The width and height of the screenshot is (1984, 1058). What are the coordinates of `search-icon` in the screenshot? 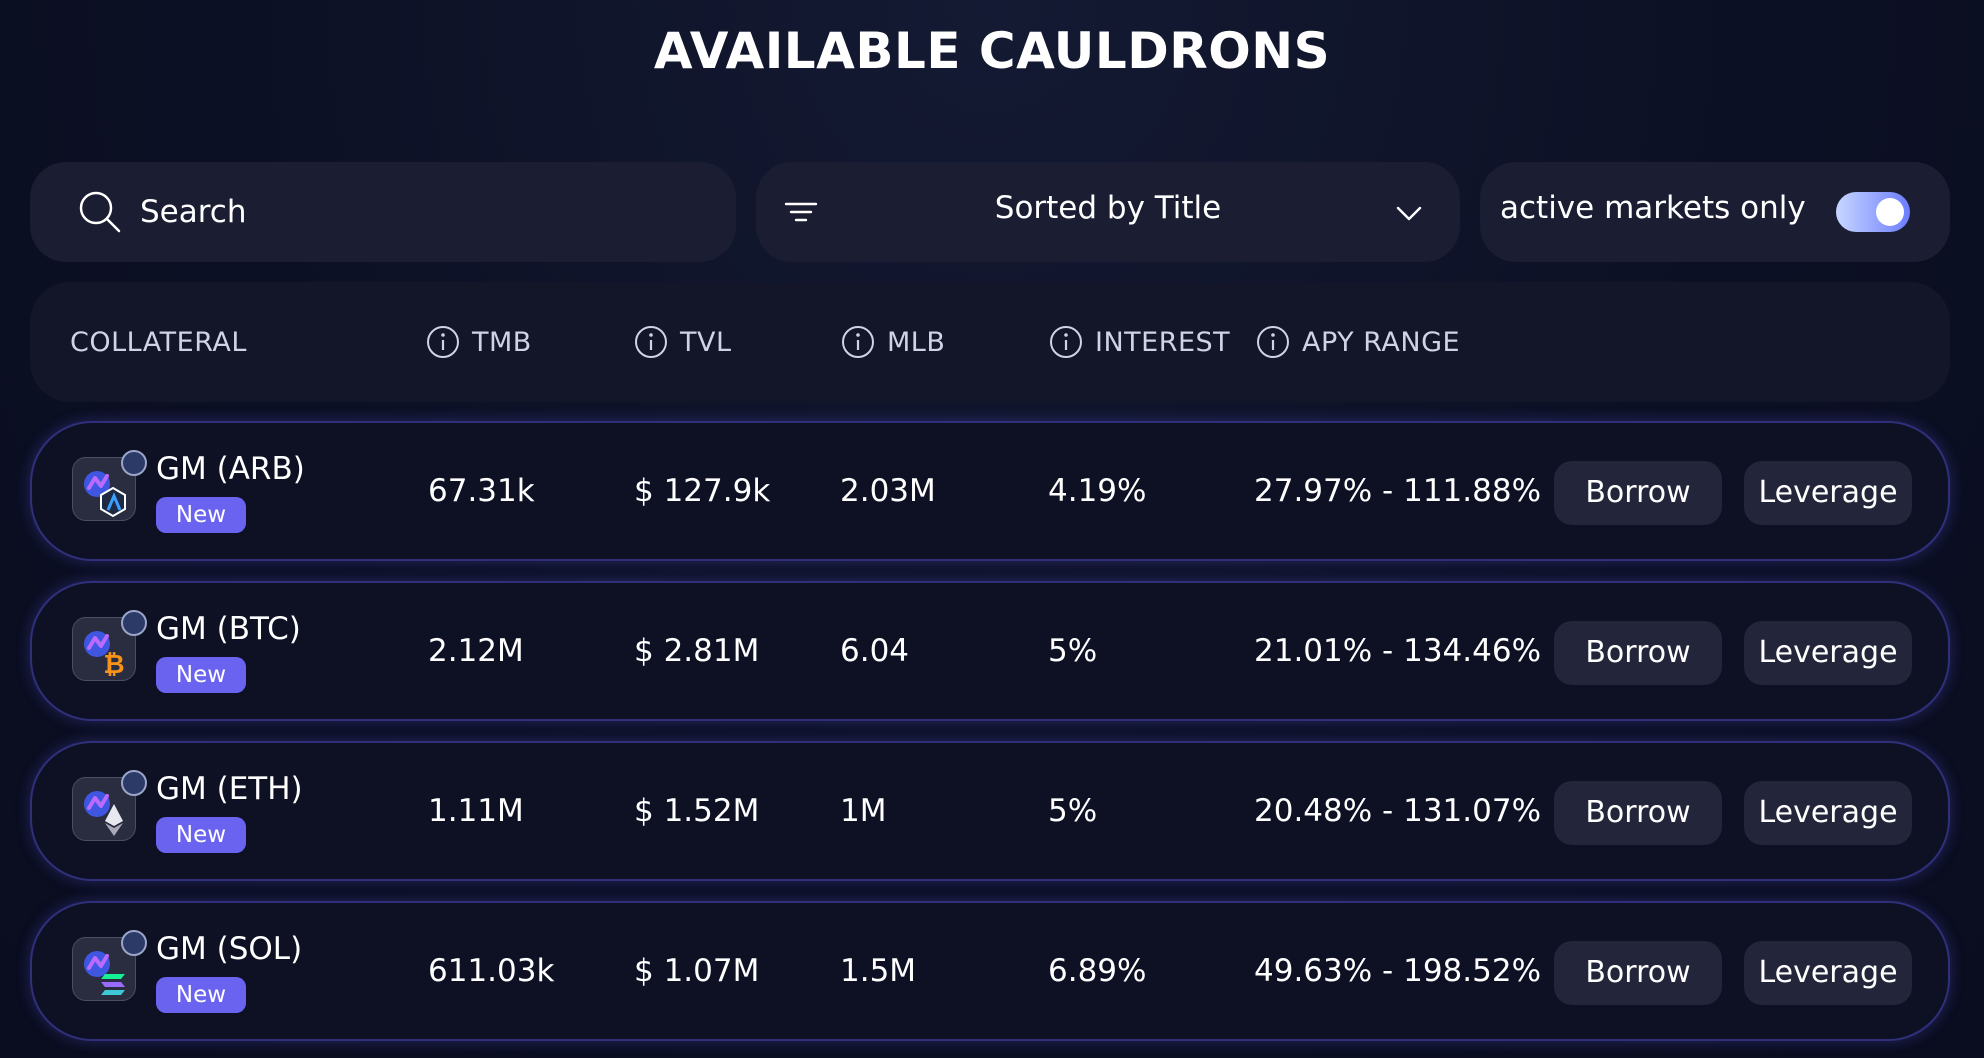 It's located at (100, 212).